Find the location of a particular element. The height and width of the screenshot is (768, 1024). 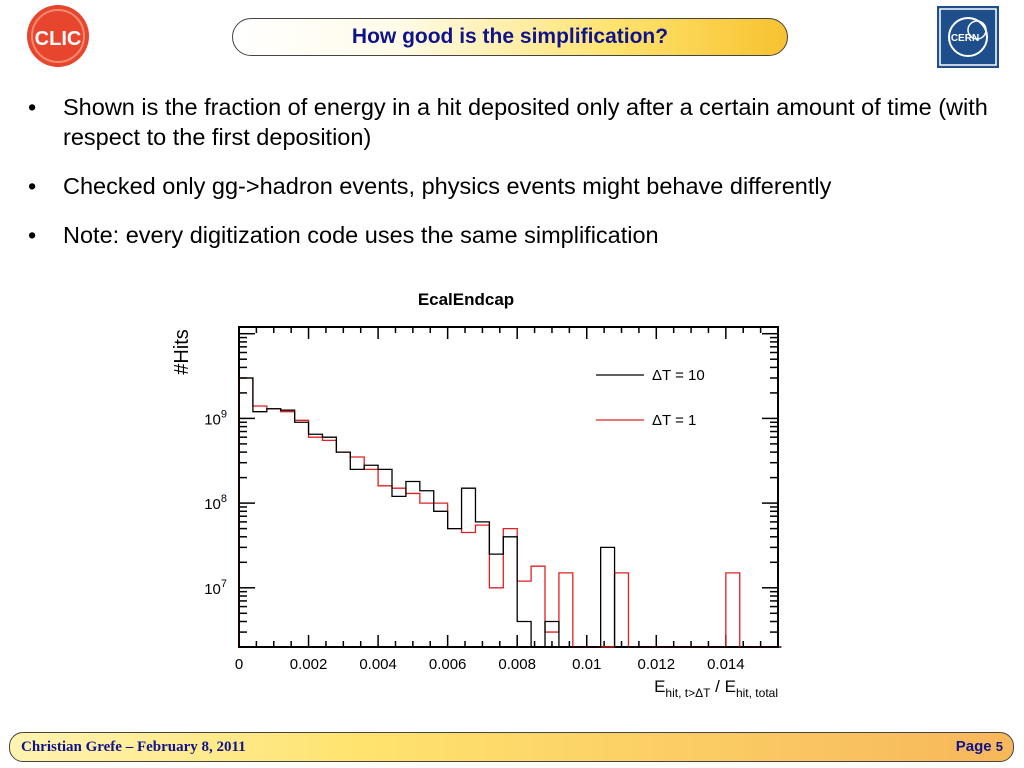

footer-author-date: Christian Grefe – February 8, 2011 is located at coordinates (133, 747).